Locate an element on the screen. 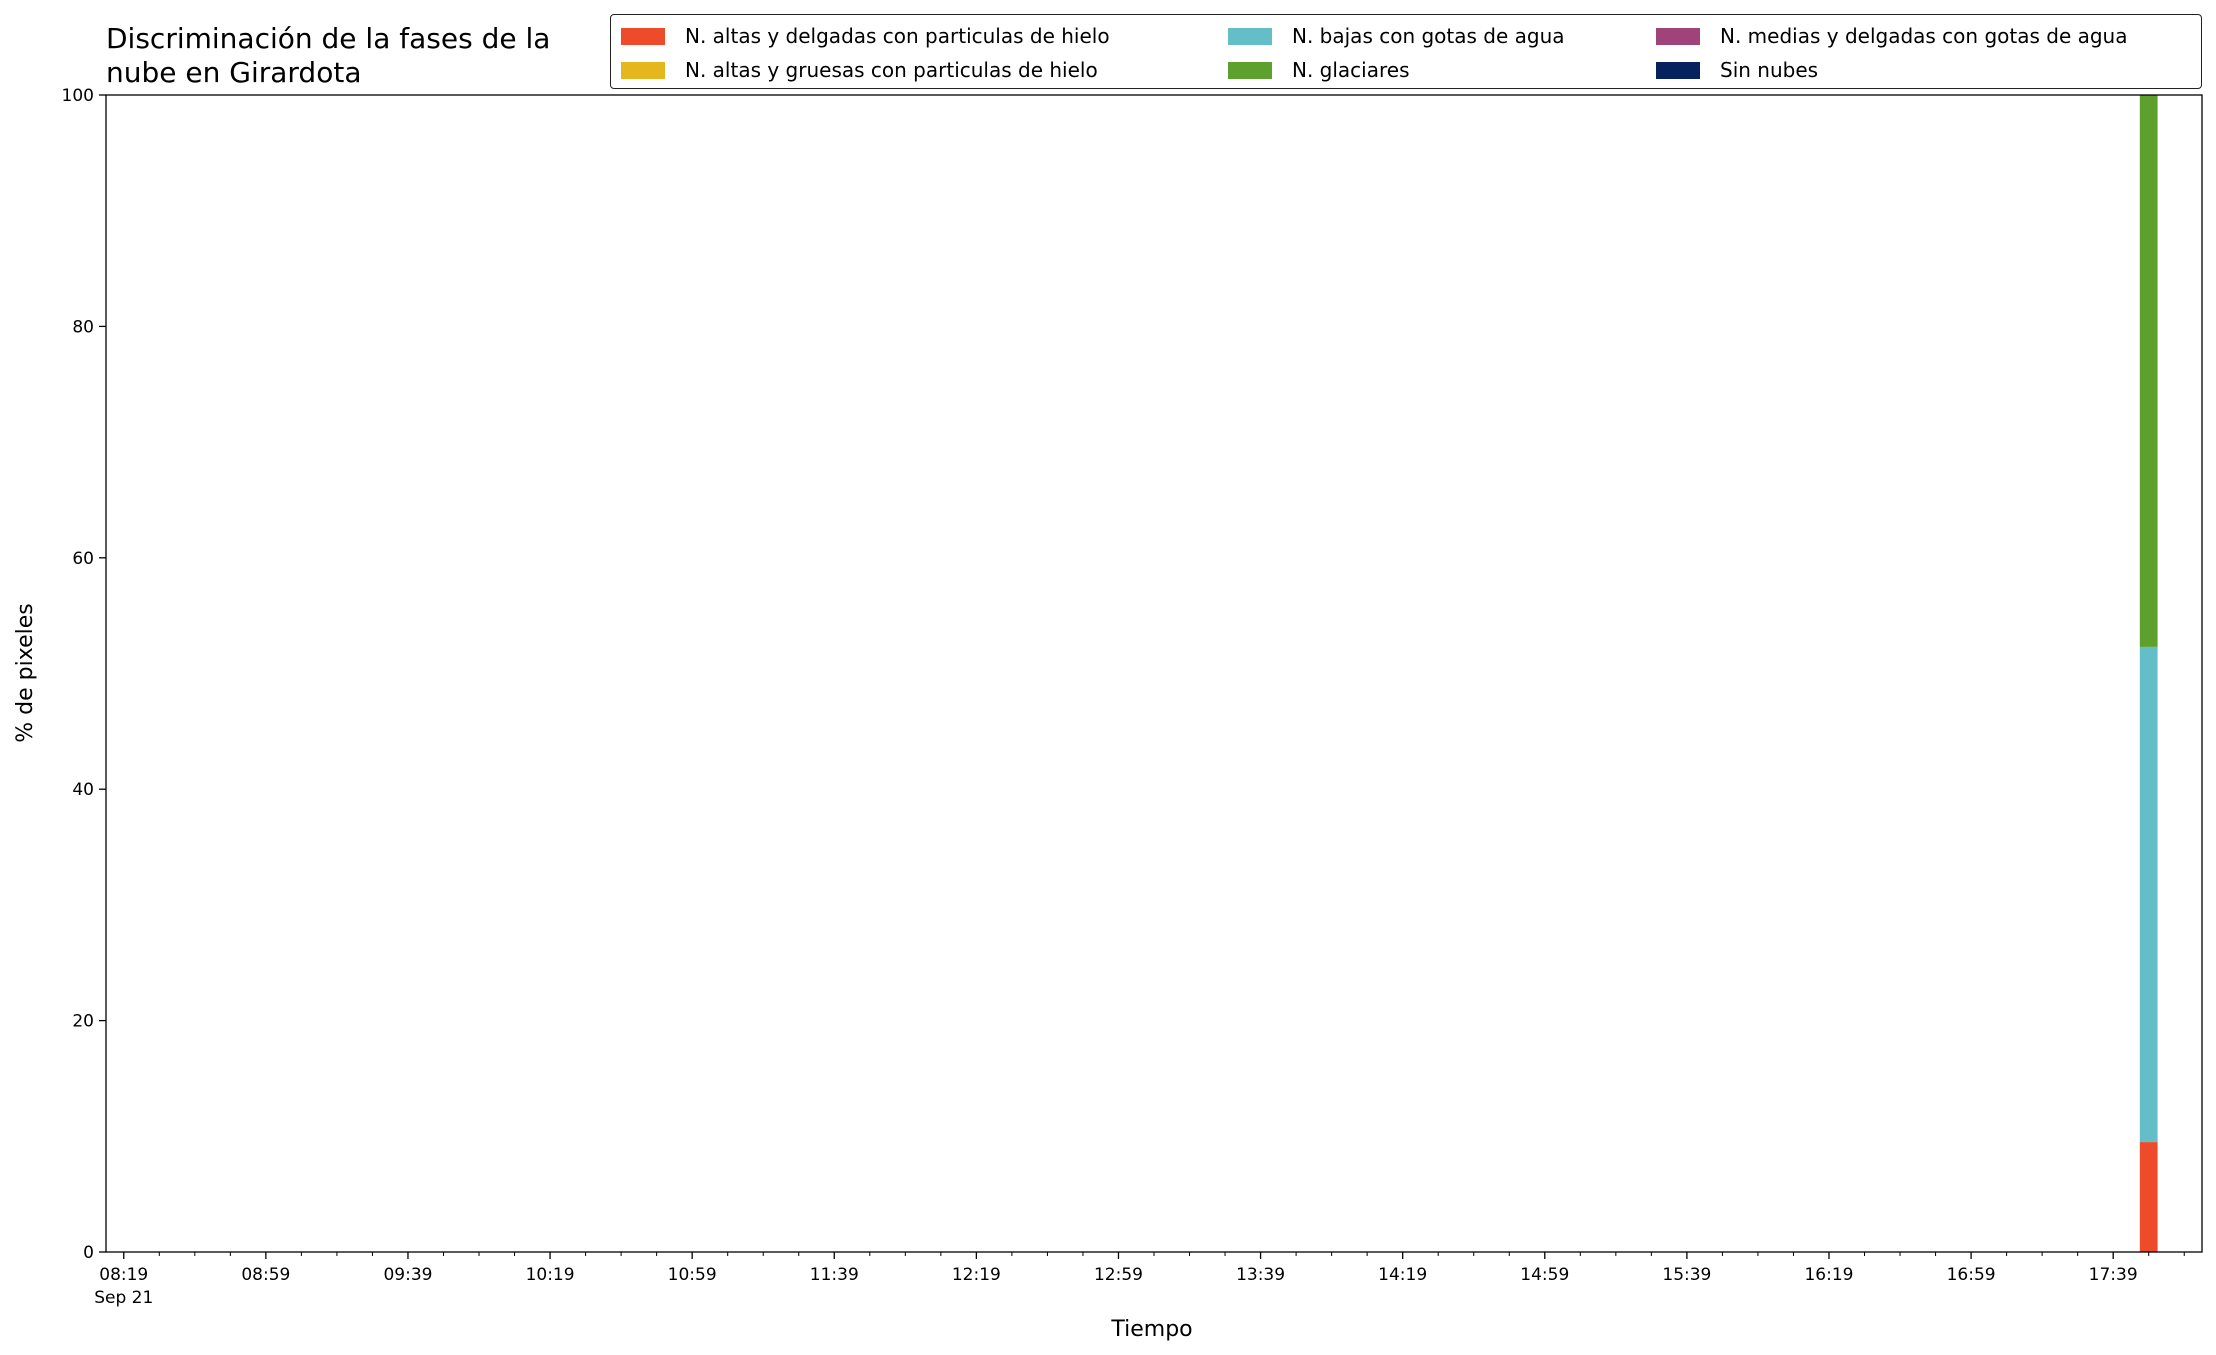 The width and height of the screenshot is (2216, 1355). y-tick-label: 20 is located at coordinates (83, 1022).